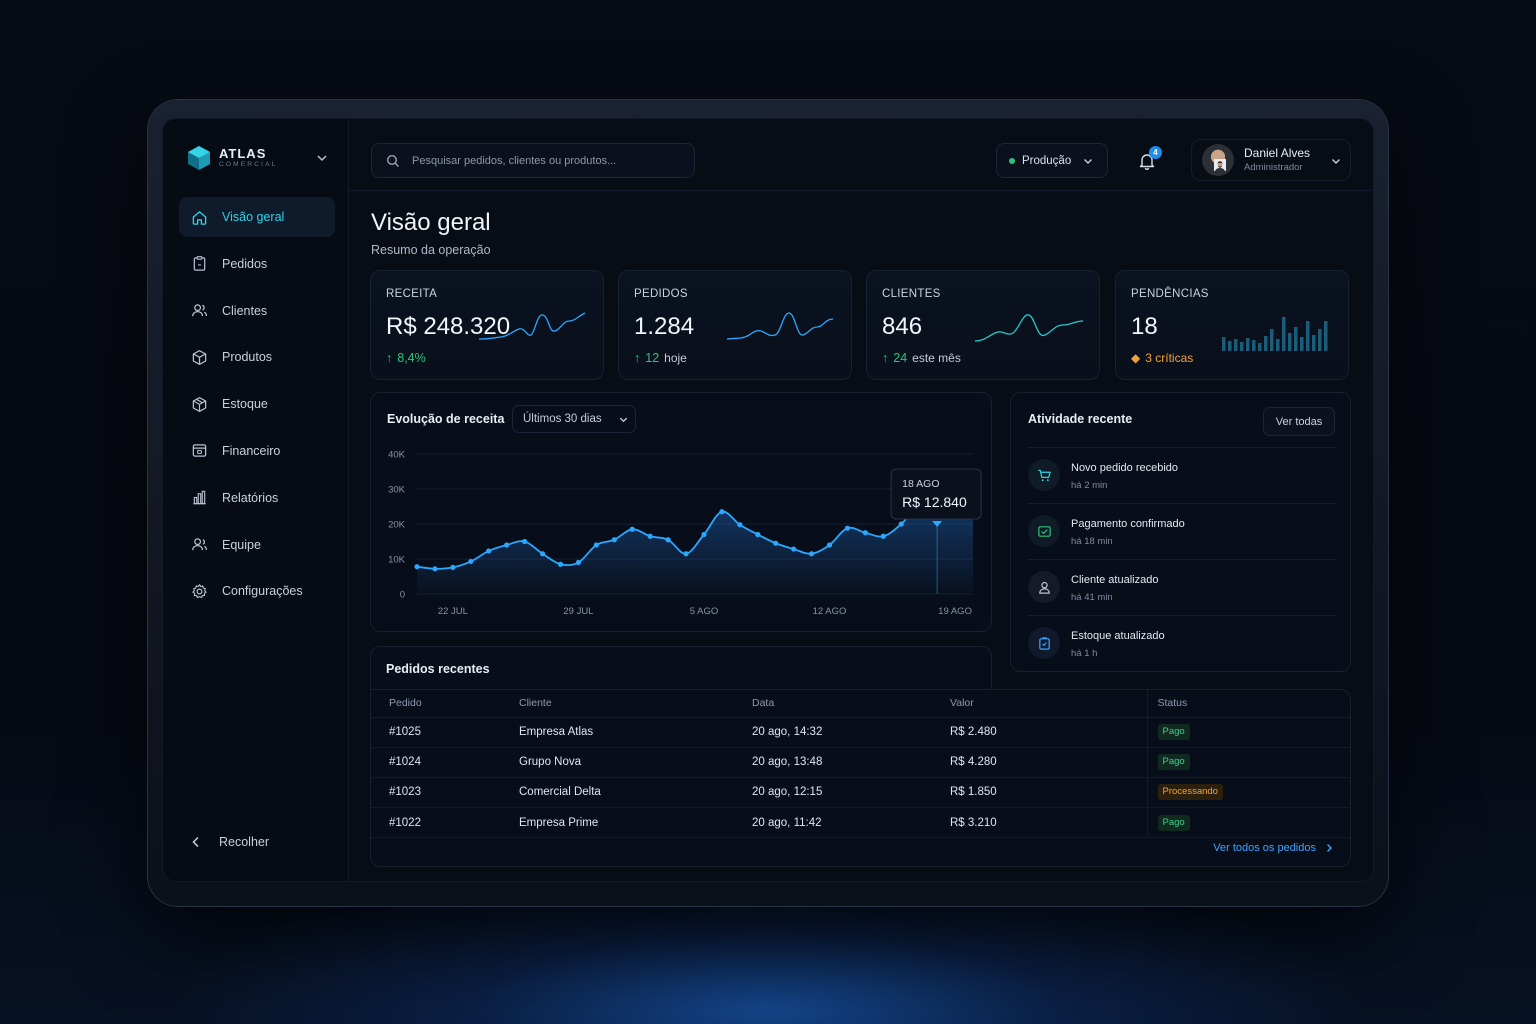 This screenshot has height=1024, width=1536. Describe the element at coordinates (406, 358) in the screenshot. I see `kpi-delta: ↑ 8,4%` at that location.